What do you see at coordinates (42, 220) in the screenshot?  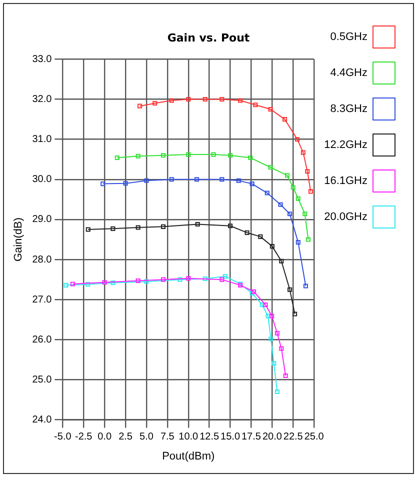 I see `y-tick-label: 29.0` at bounding box center [42, 220].